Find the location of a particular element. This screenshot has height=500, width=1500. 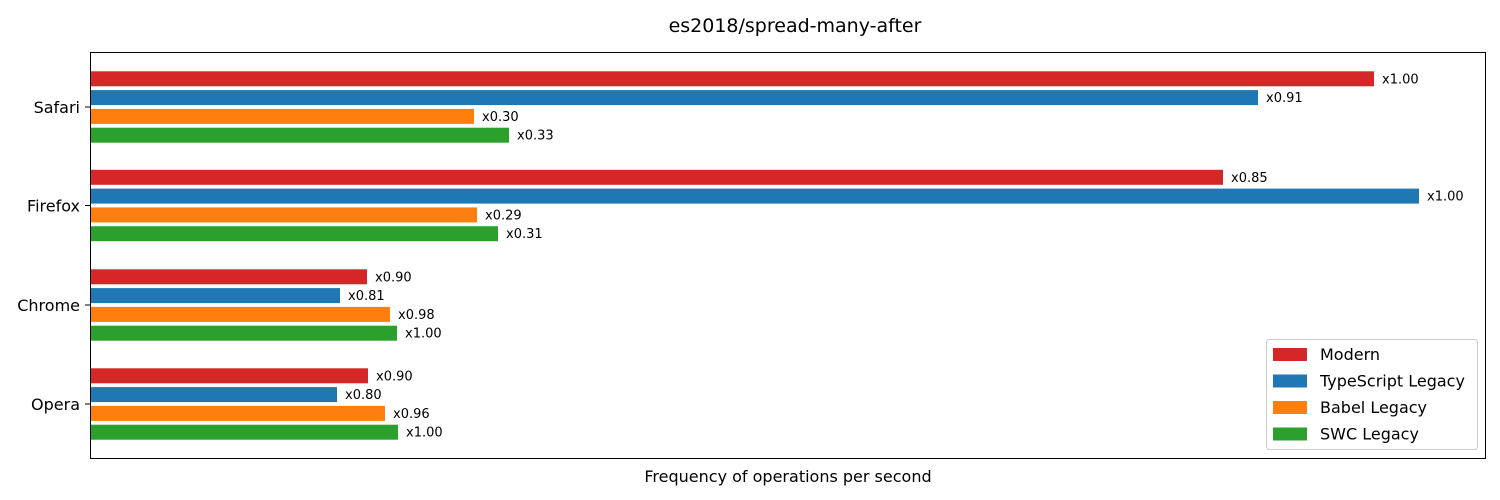

legend-label-modern: Modern is located at coordinates (1350, 354).